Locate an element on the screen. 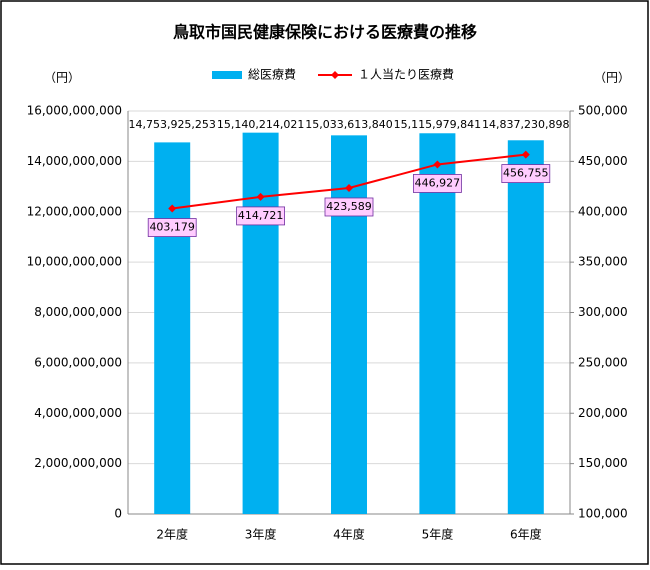 The image size is (650, 570). line-value-label: 423,589 is located at coordinates (349, 206).